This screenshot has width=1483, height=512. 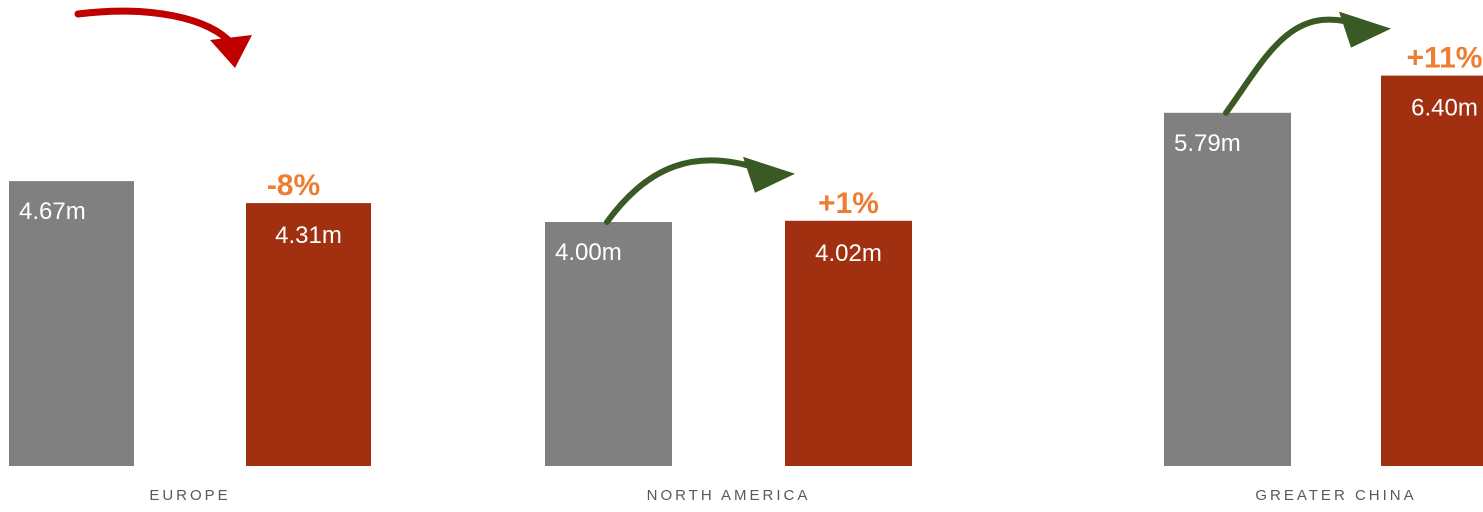 I want to click on value-label-current-1: 4.31m, so click(x=308, y=235).